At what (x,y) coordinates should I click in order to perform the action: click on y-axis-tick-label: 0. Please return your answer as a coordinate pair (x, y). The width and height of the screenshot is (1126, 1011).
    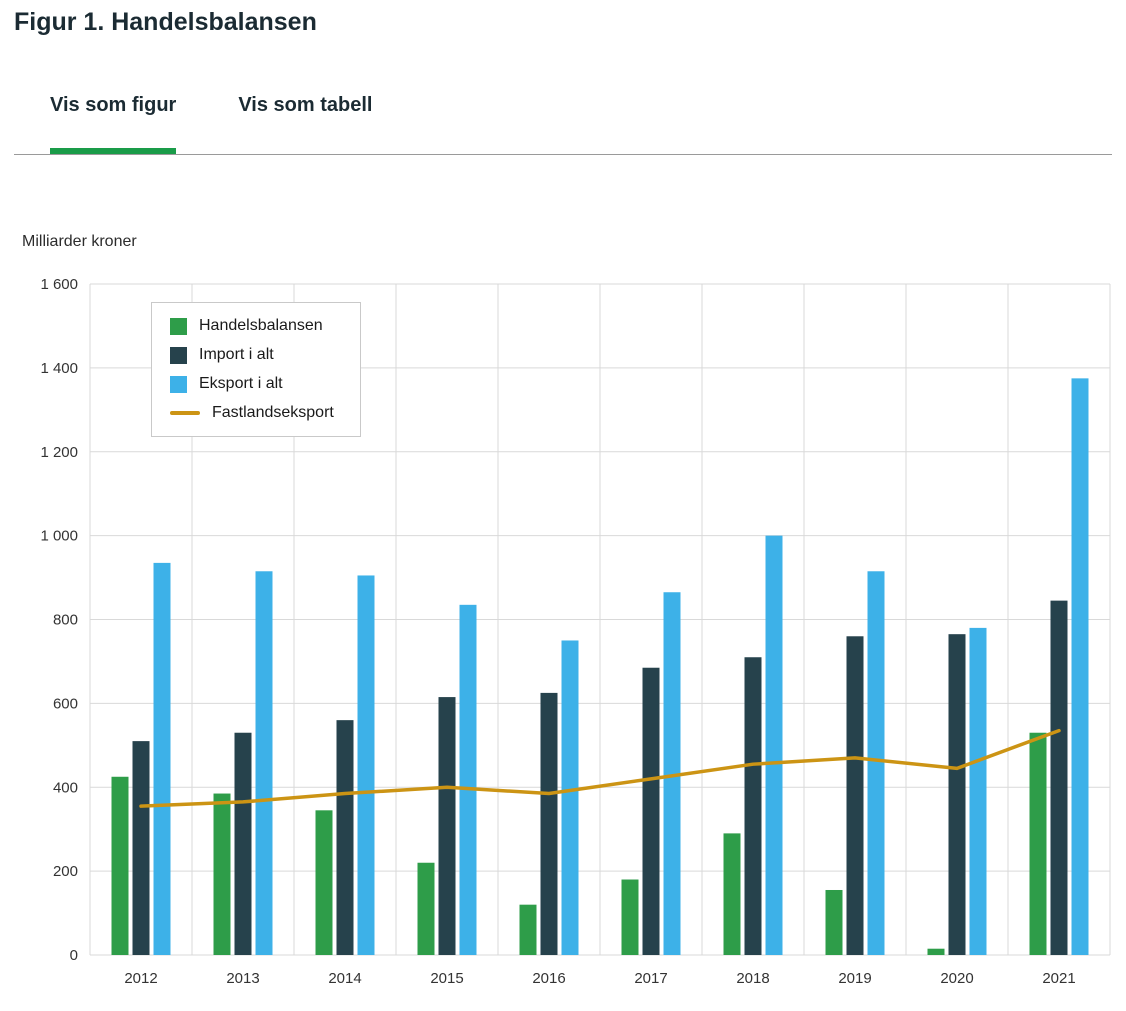
    Looking at the image, I should click on (74, 955).